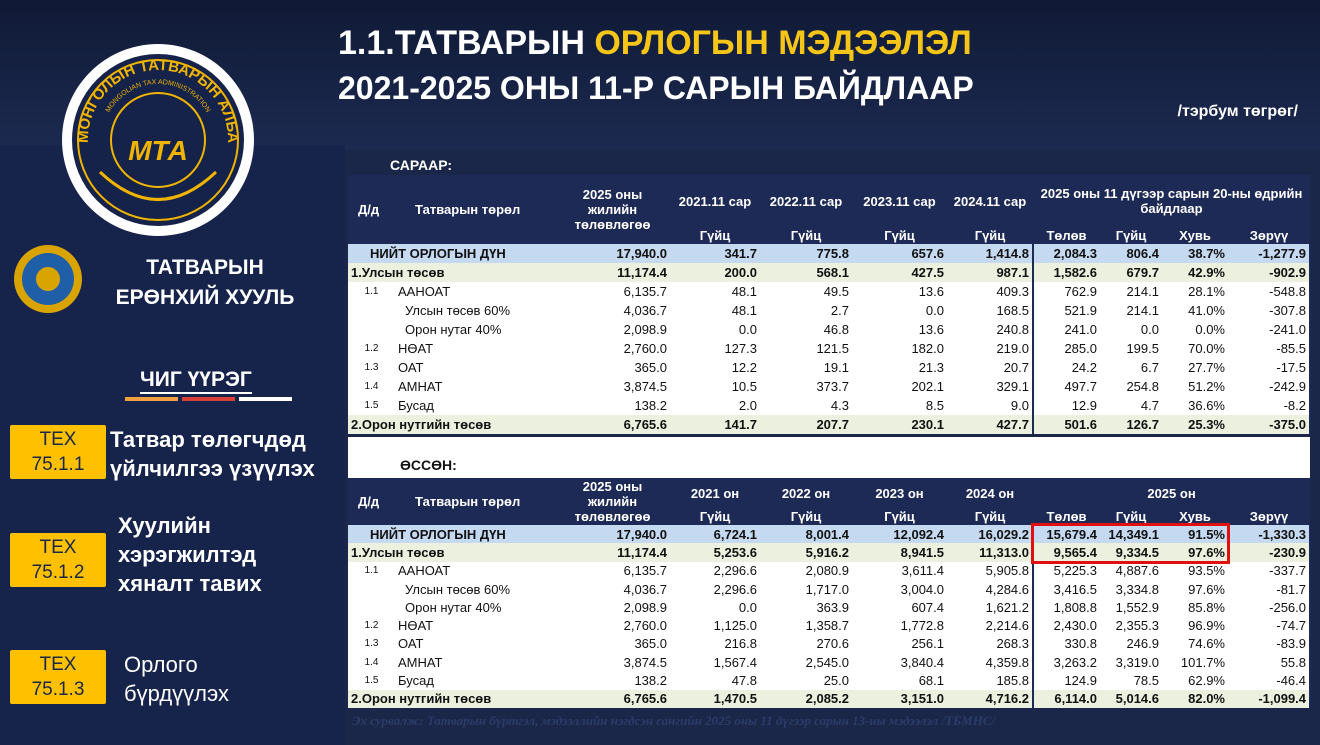 The image size is (1320, 745). I want to click on header-cell: Зөрүү, so click(1269, 516).